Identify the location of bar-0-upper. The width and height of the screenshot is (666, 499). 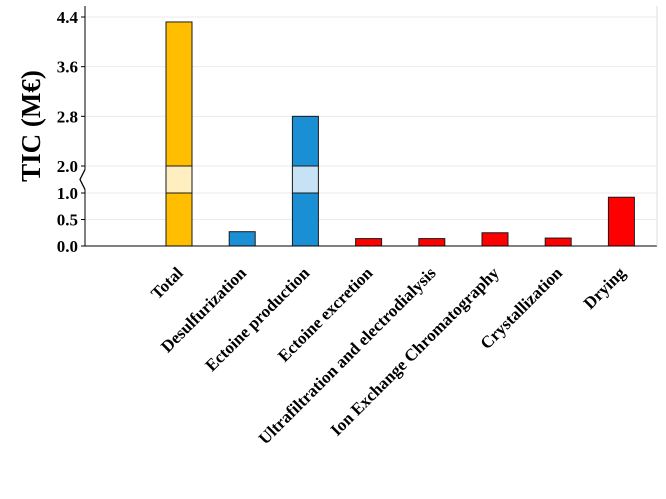
(179, 94).